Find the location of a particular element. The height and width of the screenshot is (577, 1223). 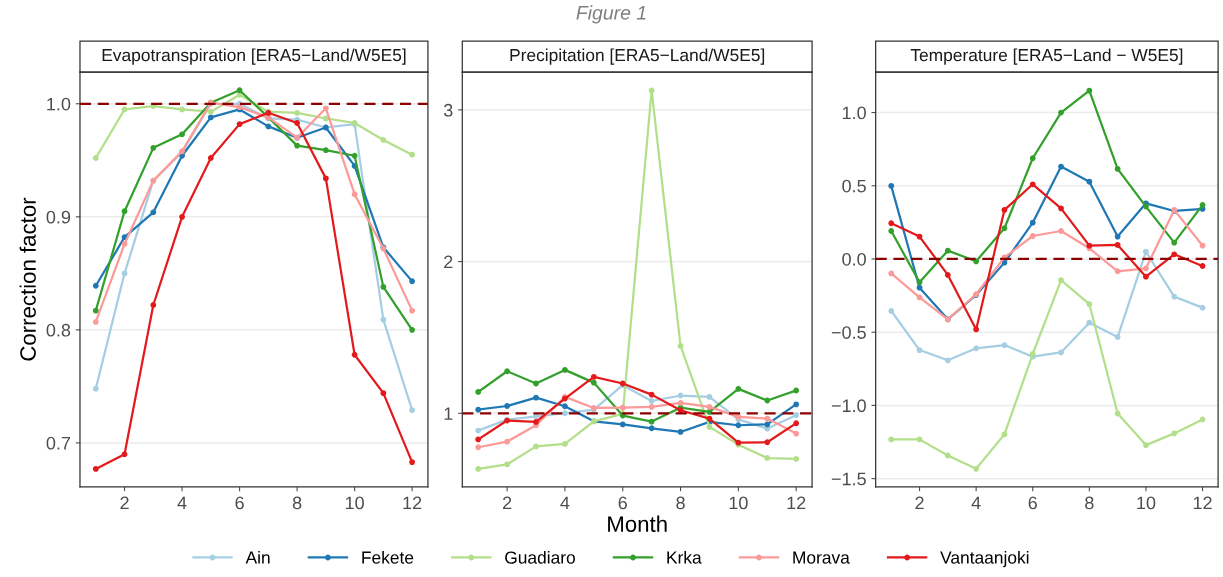

y-tick-label: 2 is located at coordinates (448, 262).